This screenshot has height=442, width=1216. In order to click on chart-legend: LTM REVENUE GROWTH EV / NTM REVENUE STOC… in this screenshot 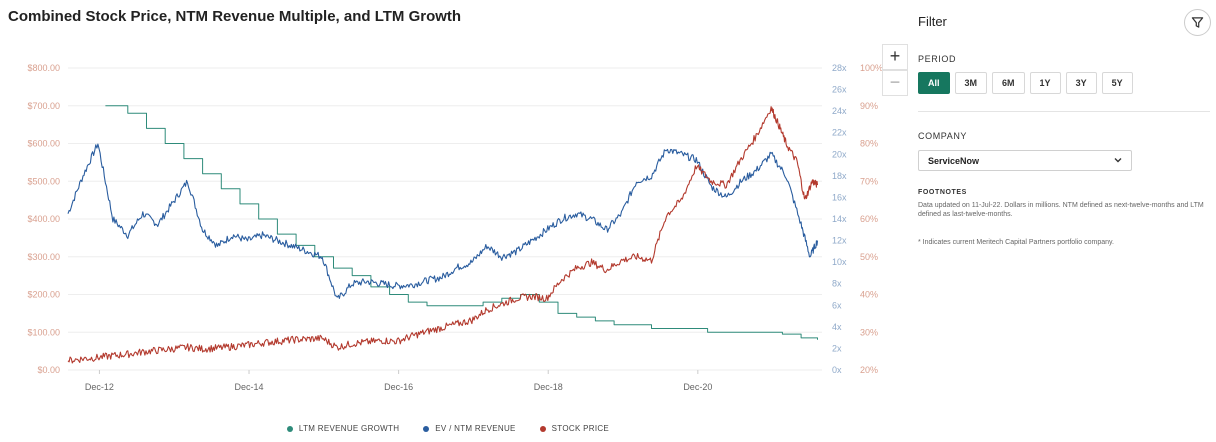, I will do `click(448, 428)`.